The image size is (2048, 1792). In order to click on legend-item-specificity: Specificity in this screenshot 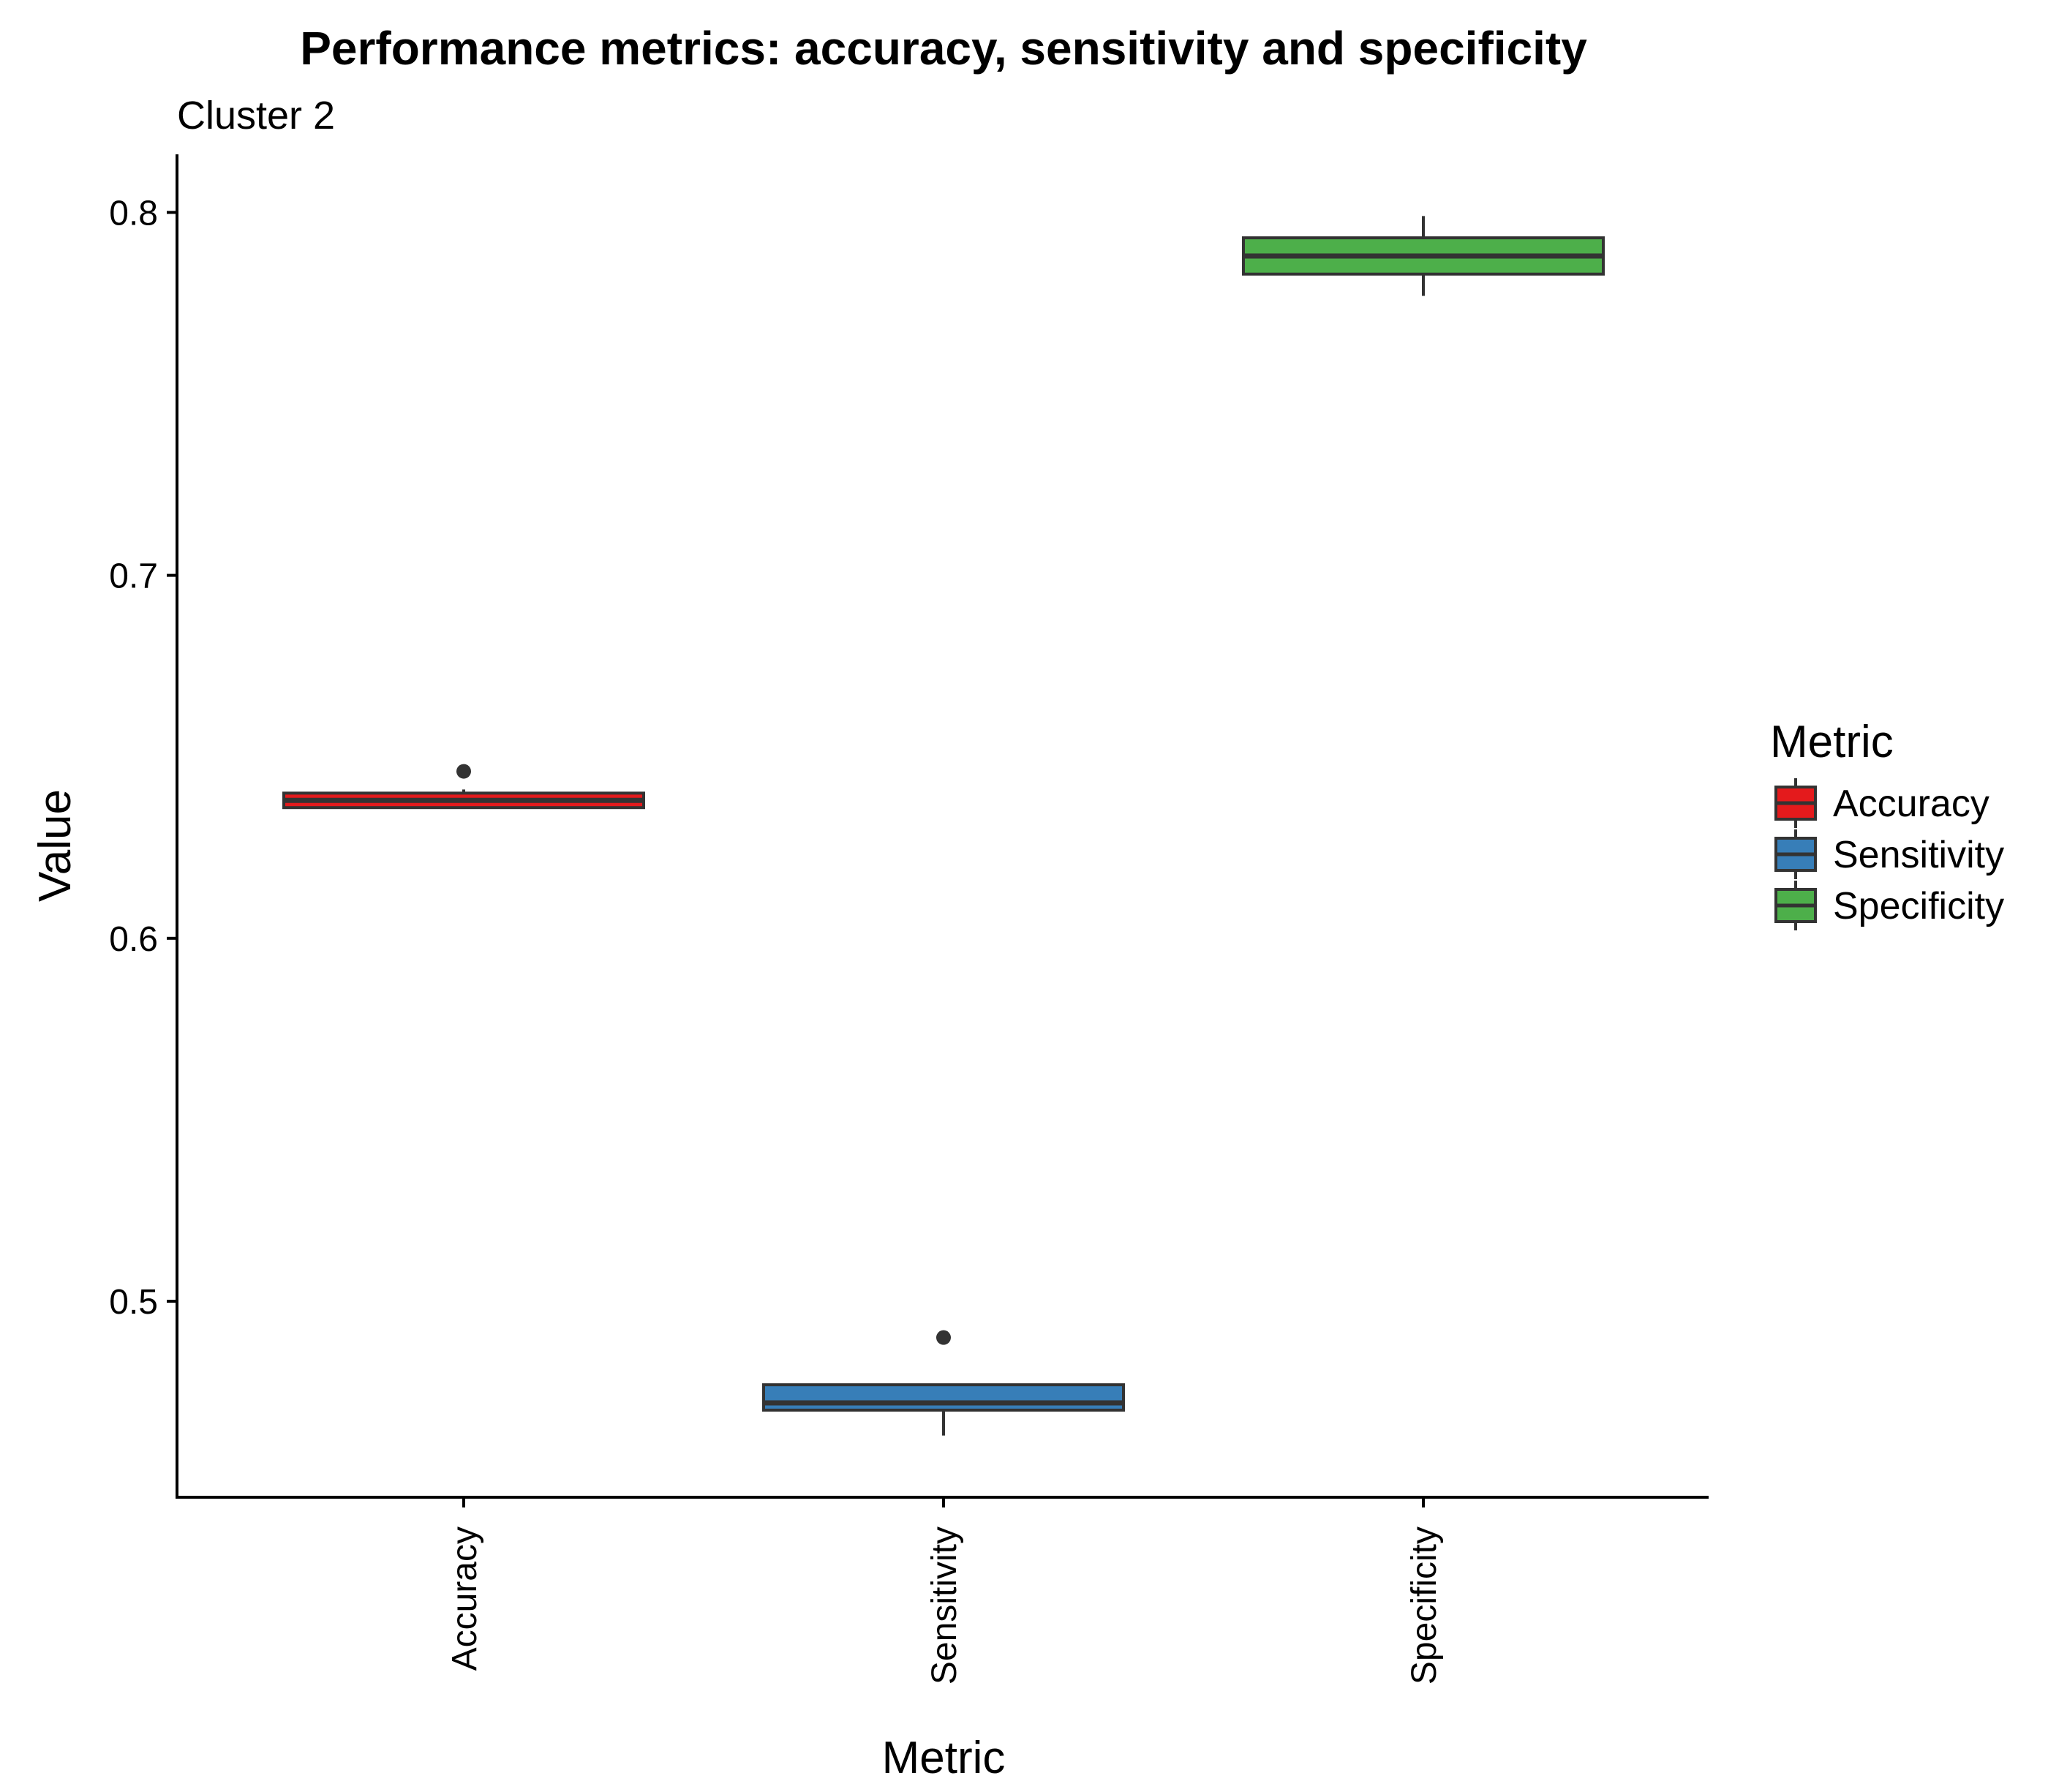, I will do `click(1889, 905)`.